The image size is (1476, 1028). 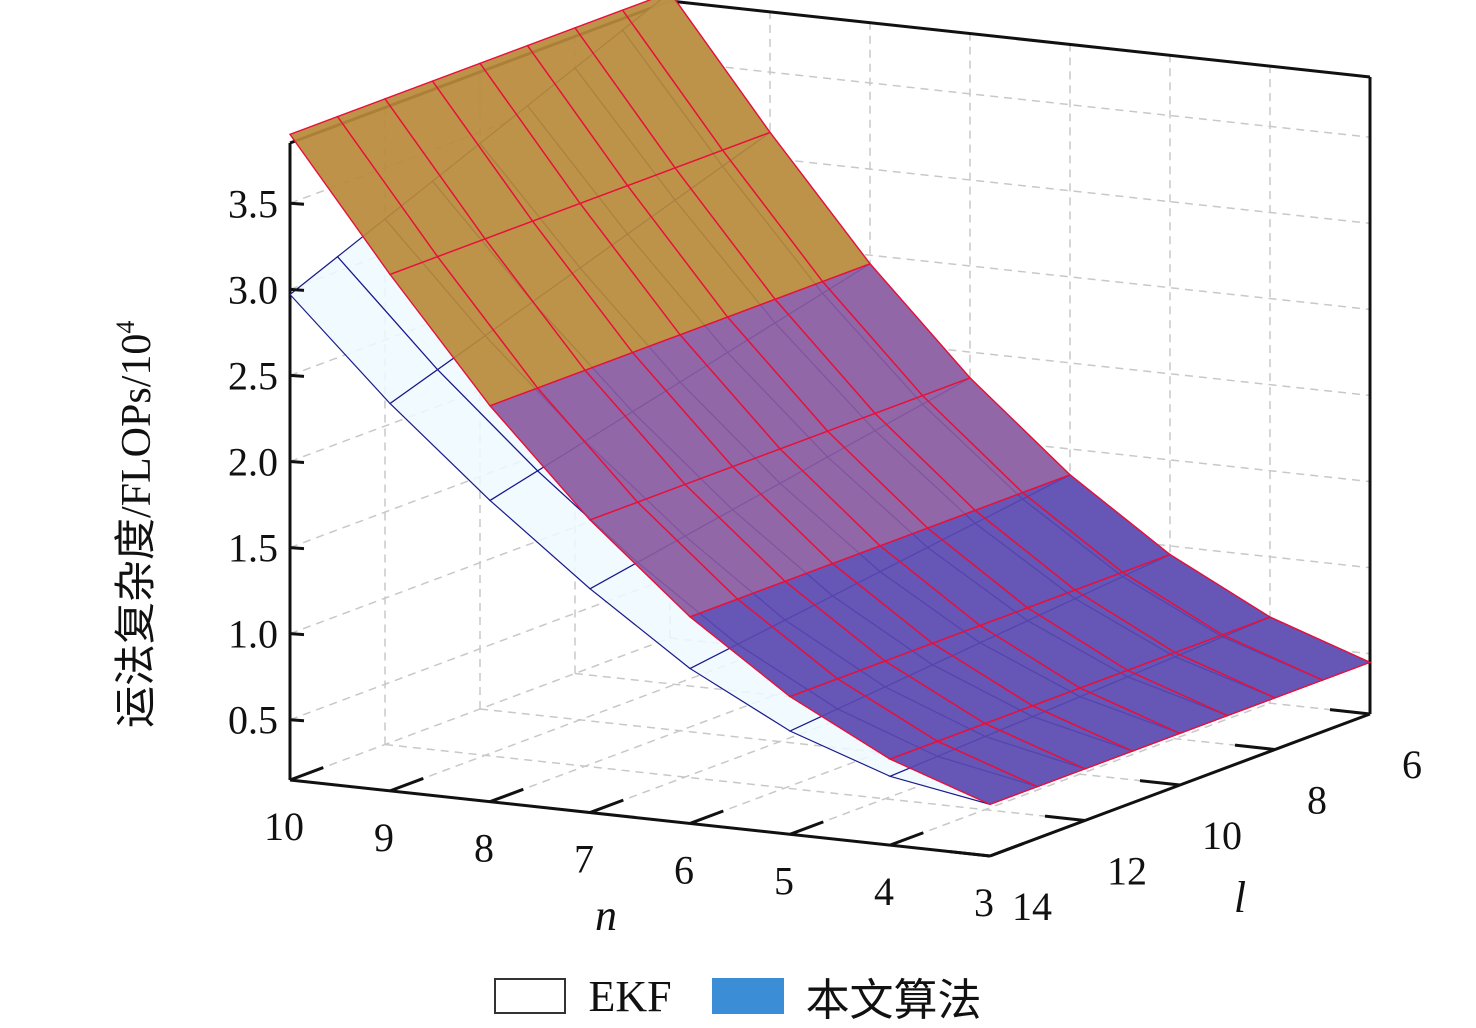 I want to click on z-tick-label: 2.5, so click(x=253, y=375).